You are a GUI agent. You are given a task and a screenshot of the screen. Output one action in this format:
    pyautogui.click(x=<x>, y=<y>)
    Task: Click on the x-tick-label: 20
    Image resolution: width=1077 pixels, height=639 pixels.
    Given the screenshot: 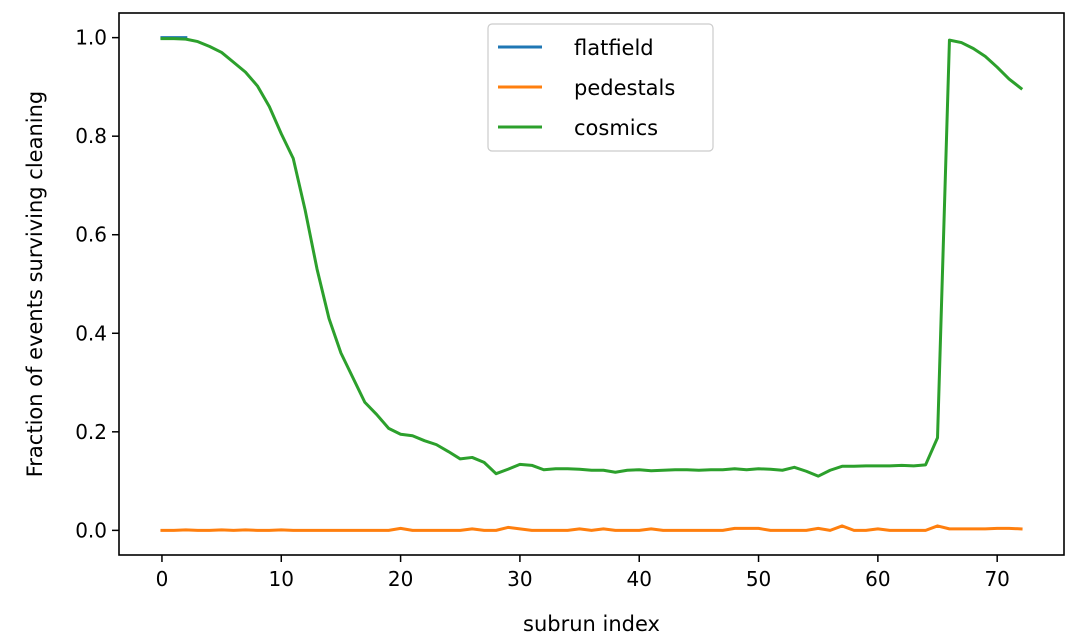 What is the action you would take?
    pyautogui.click(x=400, y=579)
    